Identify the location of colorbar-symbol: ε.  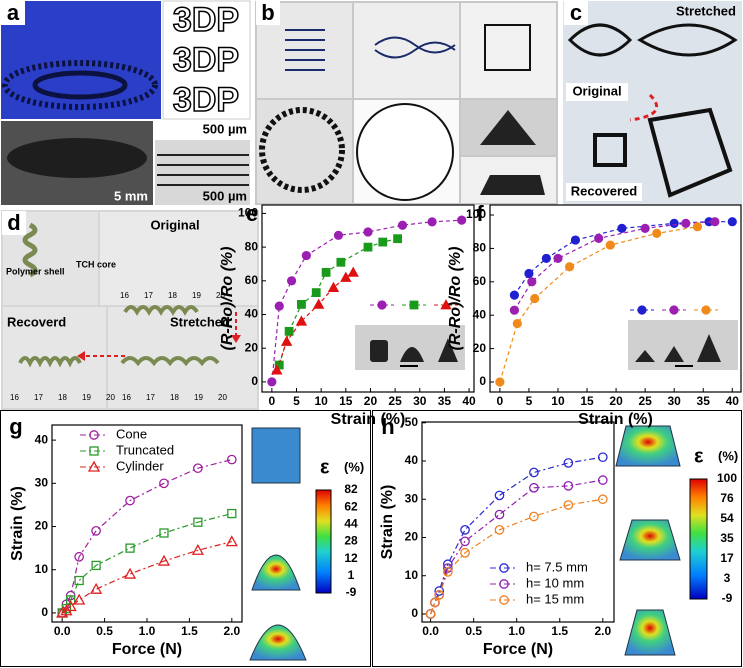
(699, 456).